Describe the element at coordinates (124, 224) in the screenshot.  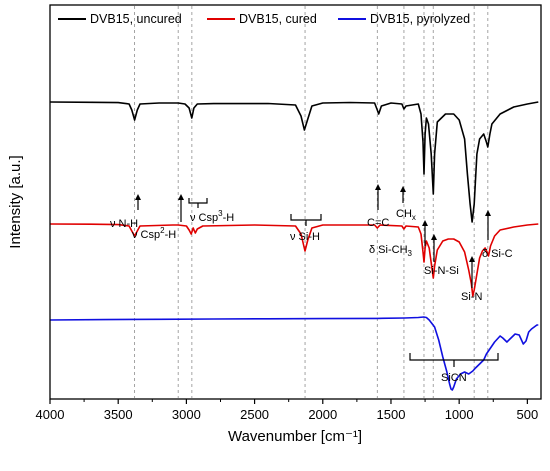
I see `annotation-nu-n-h-label: ν N-H` at that location.